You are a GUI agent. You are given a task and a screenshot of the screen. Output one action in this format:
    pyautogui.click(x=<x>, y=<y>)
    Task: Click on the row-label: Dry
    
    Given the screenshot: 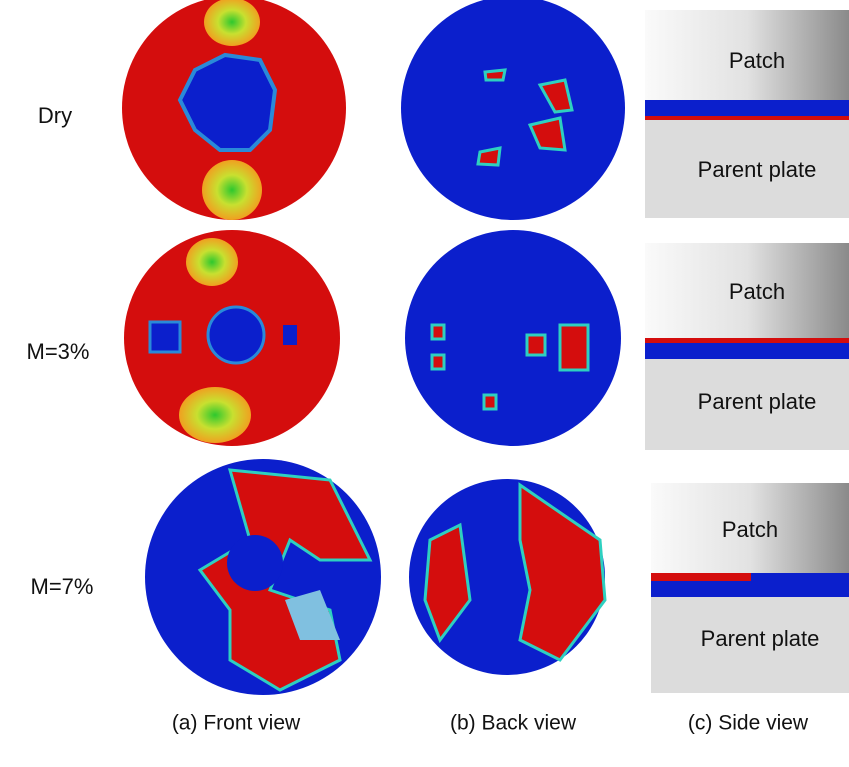 What is the action you would take?
    pyautogui.click(x=55, y=115)
    